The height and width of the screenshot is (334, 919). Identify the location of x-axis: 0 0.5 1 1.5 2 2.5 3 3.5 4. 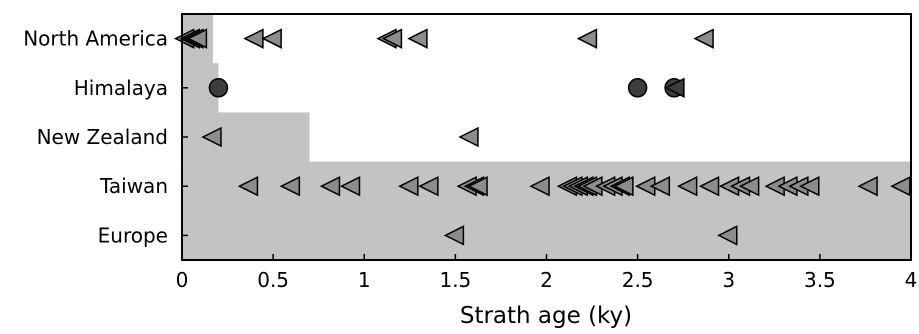
(547, 273).